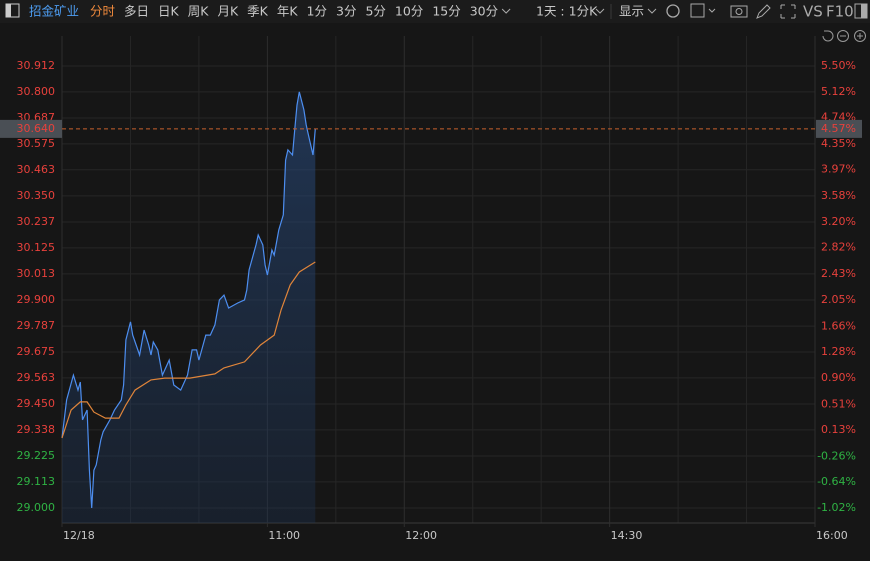 The width and height of the screenshot is (870, 561). I want to click on toolbar, so click(435, 11).